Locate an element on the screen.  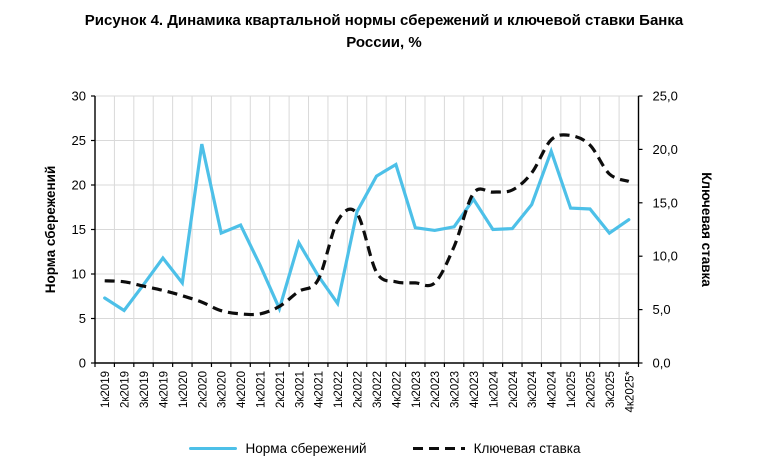
svg-text: 4к2024 is located at coordinates (553, 389).